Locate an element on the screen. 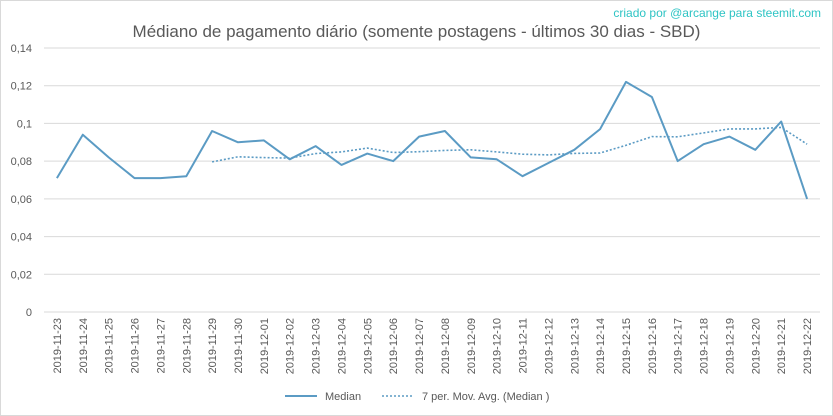  y-tick-label: 0,14 is located at coordinates (21, 49).